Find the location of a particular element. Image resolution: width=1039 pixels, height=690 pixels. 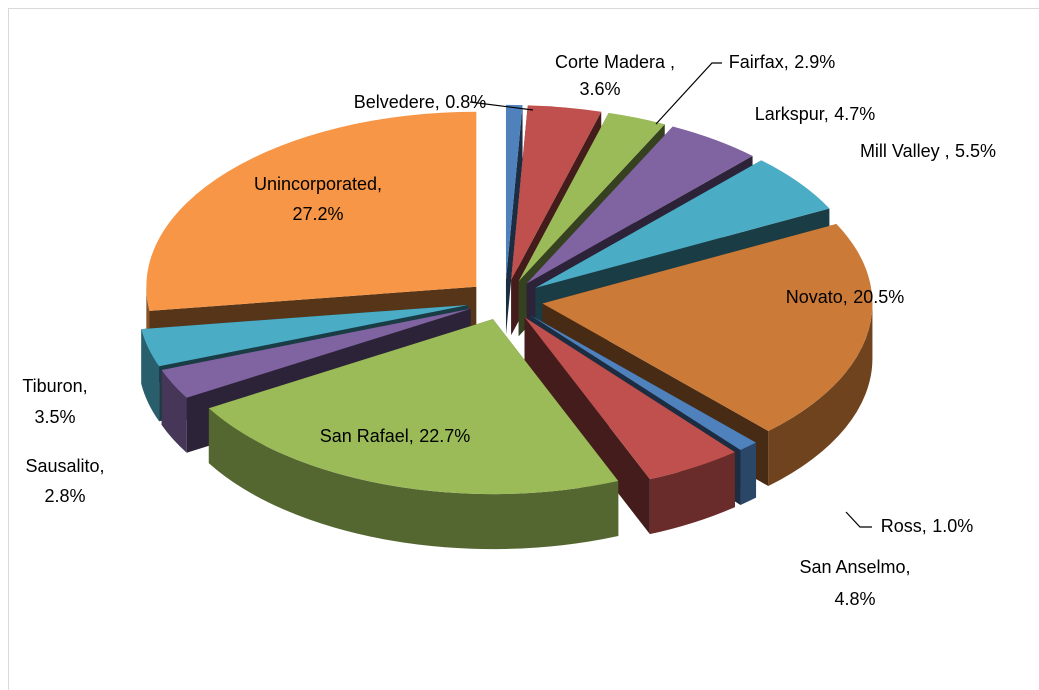

label-value: 3.6% is located at coordinates (599, 89).